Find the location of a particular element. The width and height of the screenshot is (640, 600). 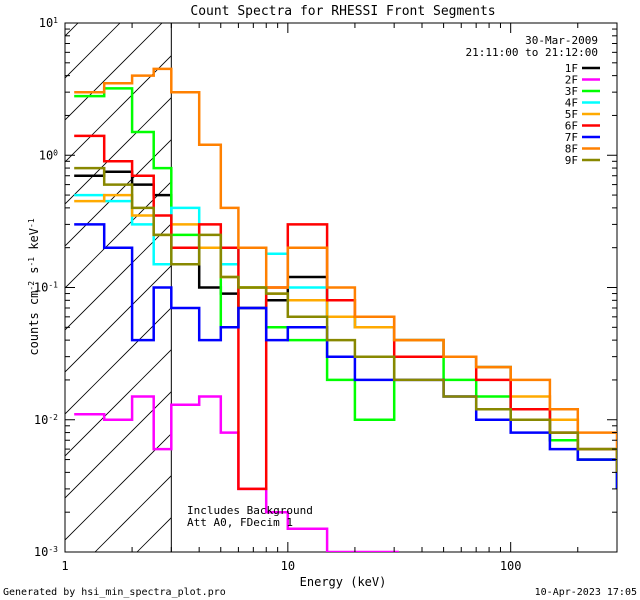

y-tick-label: 100 is located at coordinates (48, 155).